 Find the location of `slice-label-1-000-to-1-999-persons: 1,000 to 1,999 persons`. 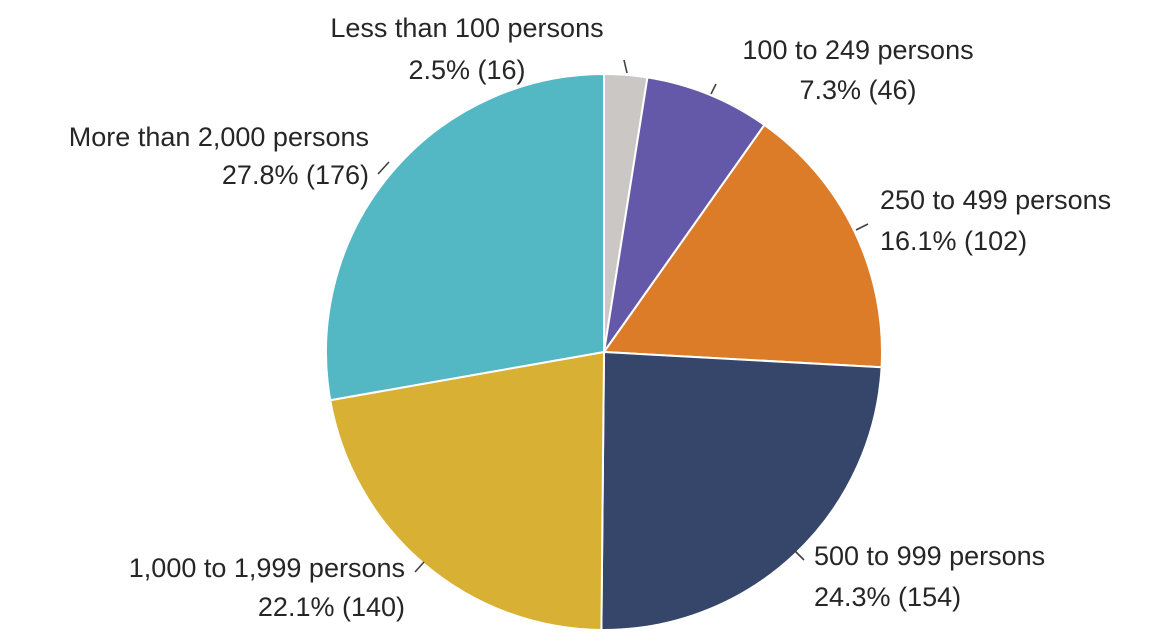

slice-label-1-000-to-1-999-persons: 1,000 to 1,999 persons is located at coordinates (267, 568).